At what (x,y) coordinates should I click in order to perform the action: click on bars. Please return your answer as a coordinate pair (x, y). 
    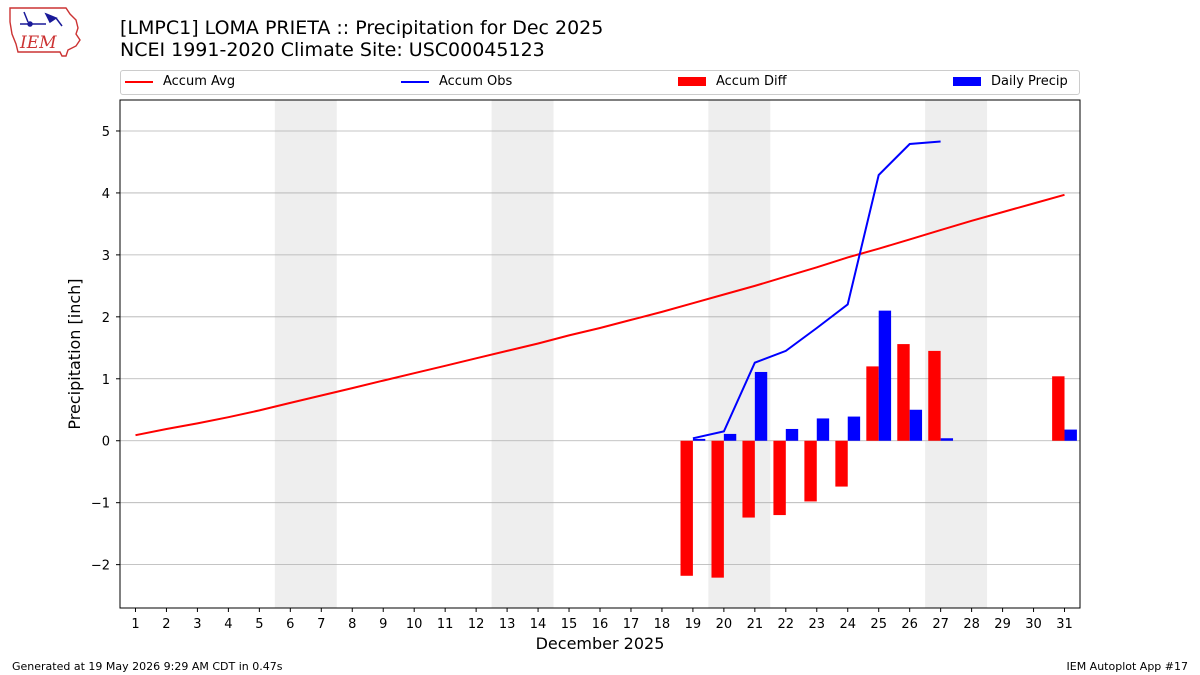
    Looking at the image, I should click on (878, 444).